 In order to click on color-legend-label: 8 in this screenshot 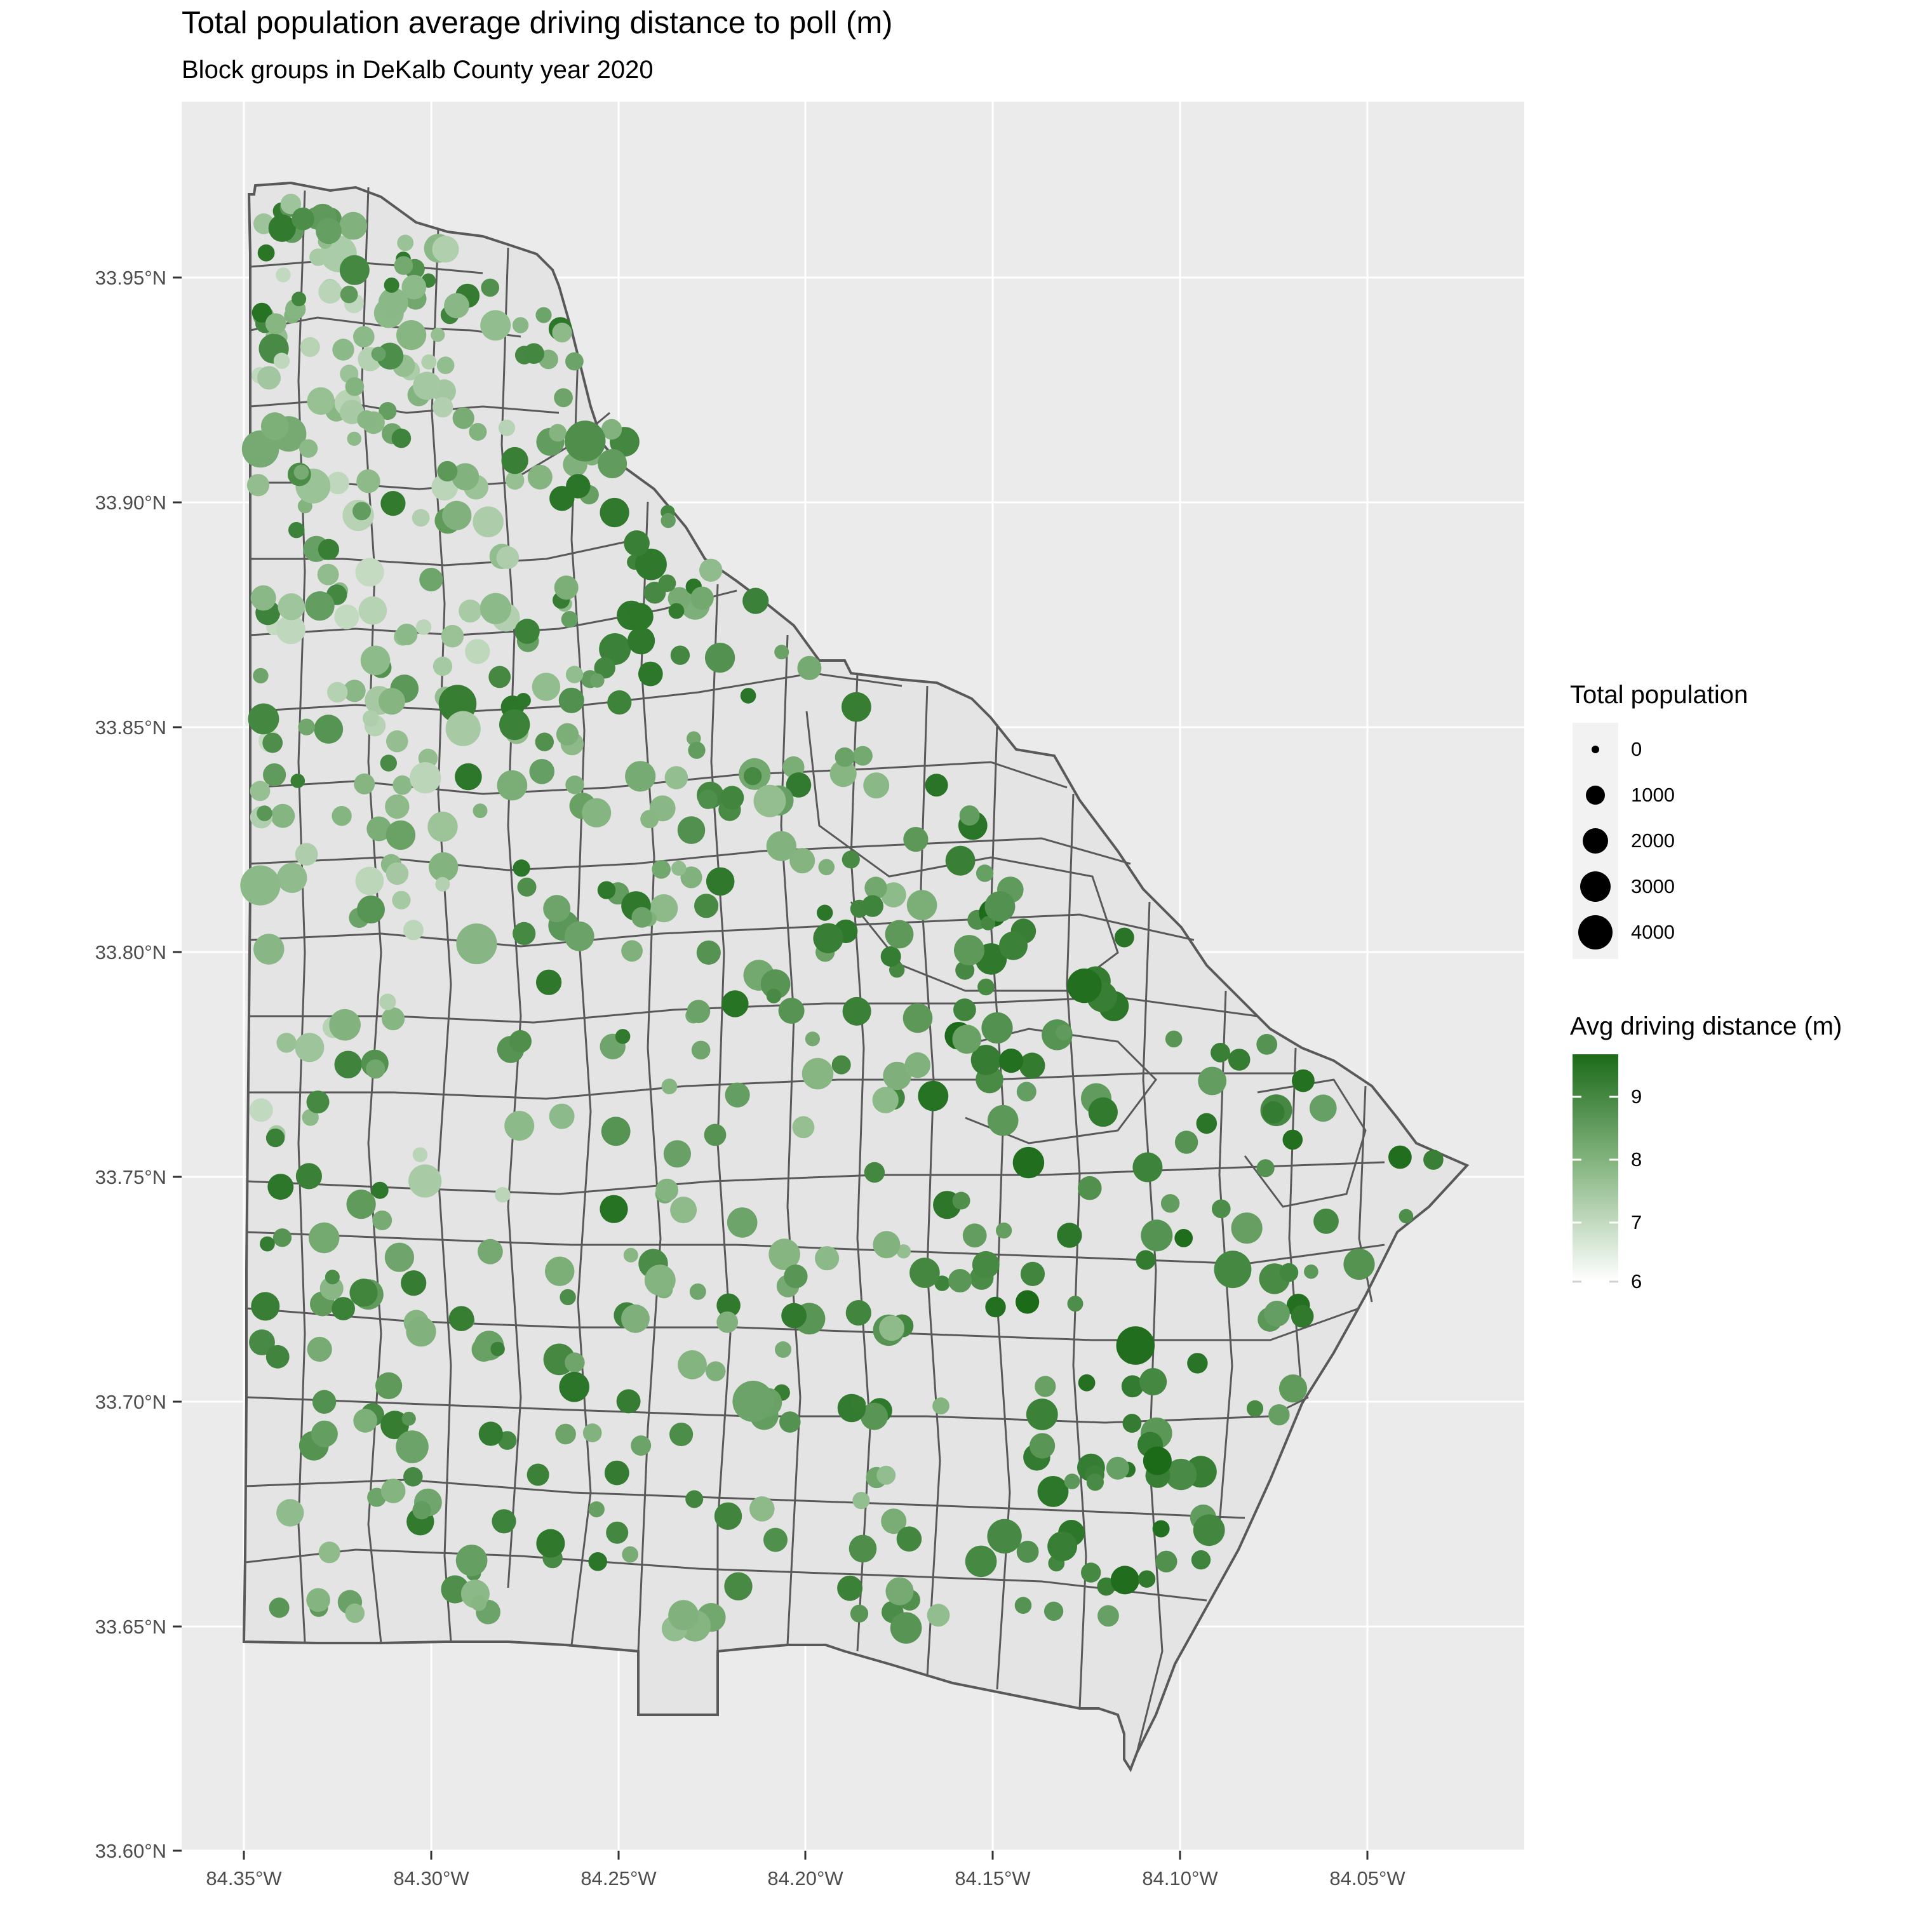, I will do `click(1636, 1159)`.